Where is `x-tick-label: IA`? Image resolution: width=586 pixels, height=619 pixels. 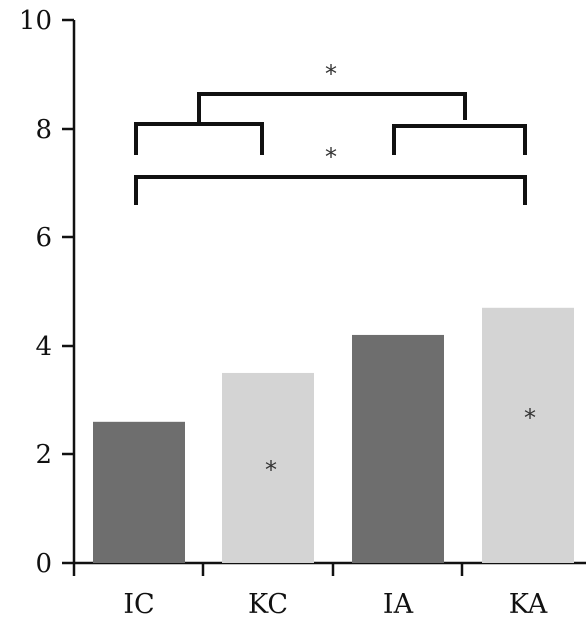
x-tick-label: IA is located at coordinates (398, 604).